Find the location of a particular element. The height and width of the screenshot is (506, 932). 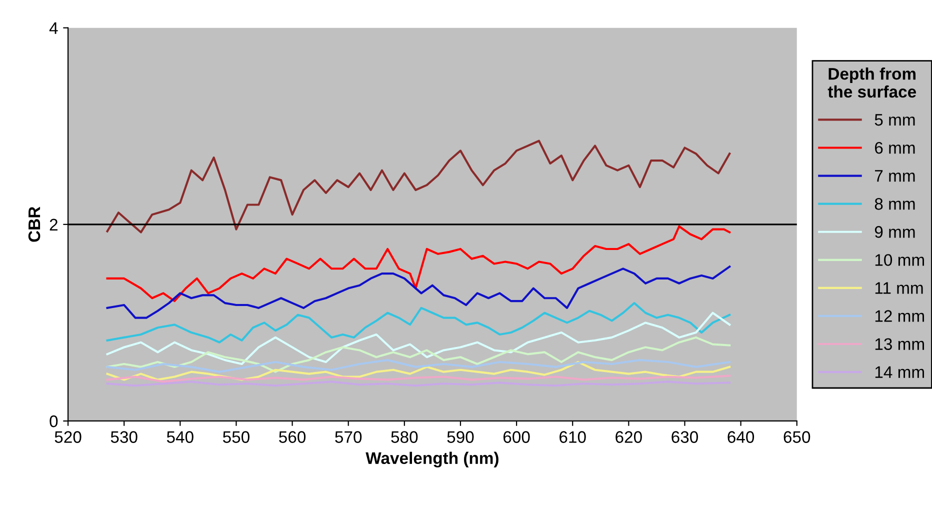

y-tick-label: 0 is located at coordinates (54, 421).